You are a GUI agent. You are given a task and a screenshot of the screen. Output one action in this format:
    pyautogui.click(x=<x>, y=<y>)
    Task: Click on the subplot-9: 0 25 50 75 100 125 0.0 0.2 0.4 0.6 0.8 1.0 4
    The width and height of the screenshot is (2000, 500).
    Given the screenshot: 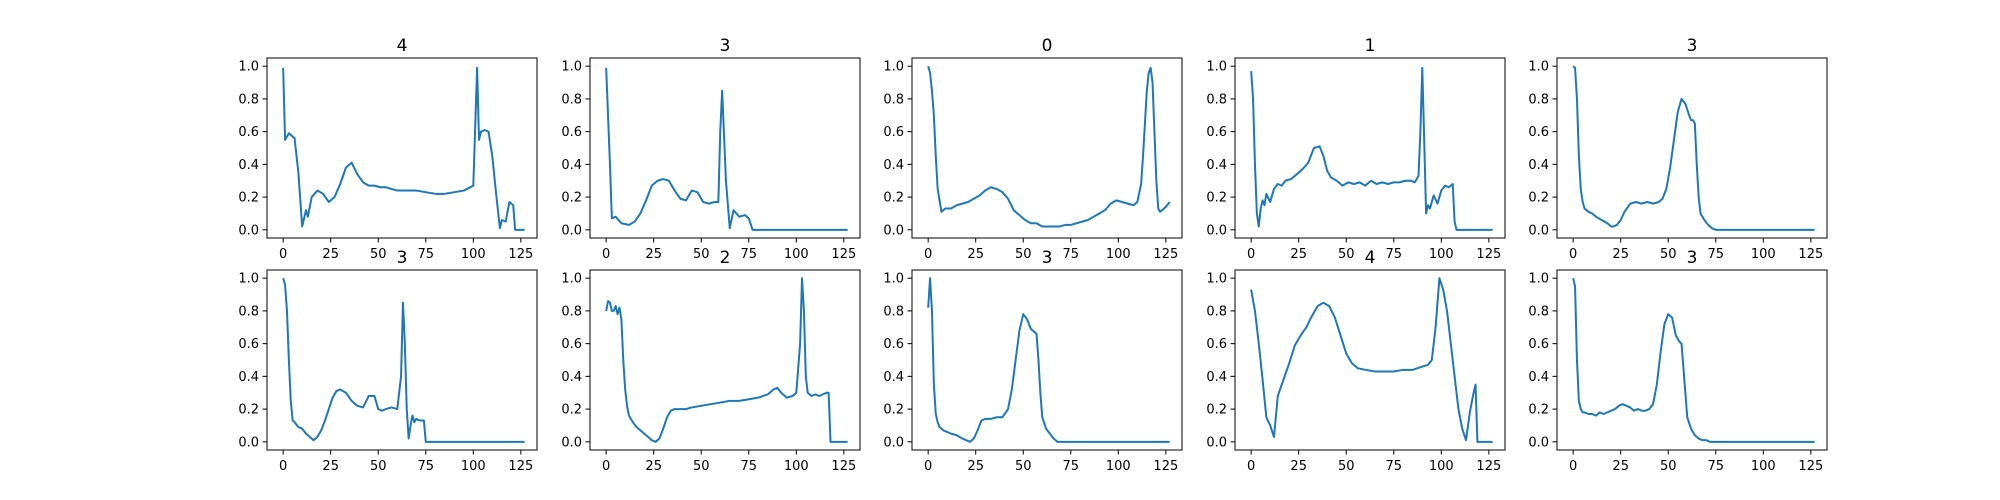 What is the action you would take?
    pyautogui.click(x=1356, y=361)
    